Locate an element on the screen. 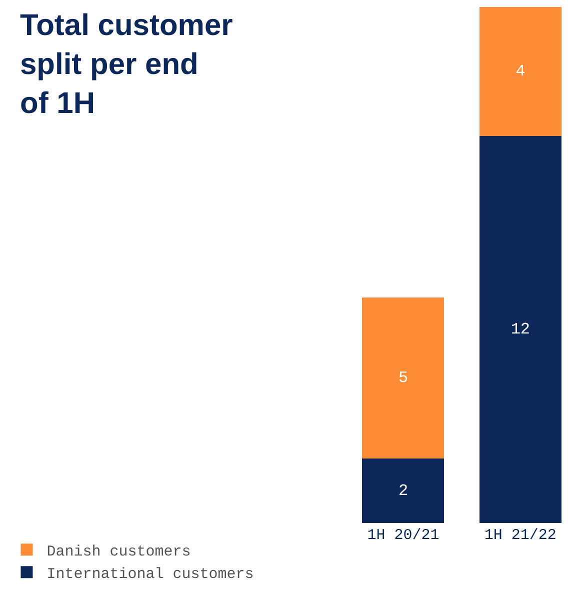 The width and height of the screenshot is (587, 595). legend-label: Danish customers is located at coordinates (118, 551).